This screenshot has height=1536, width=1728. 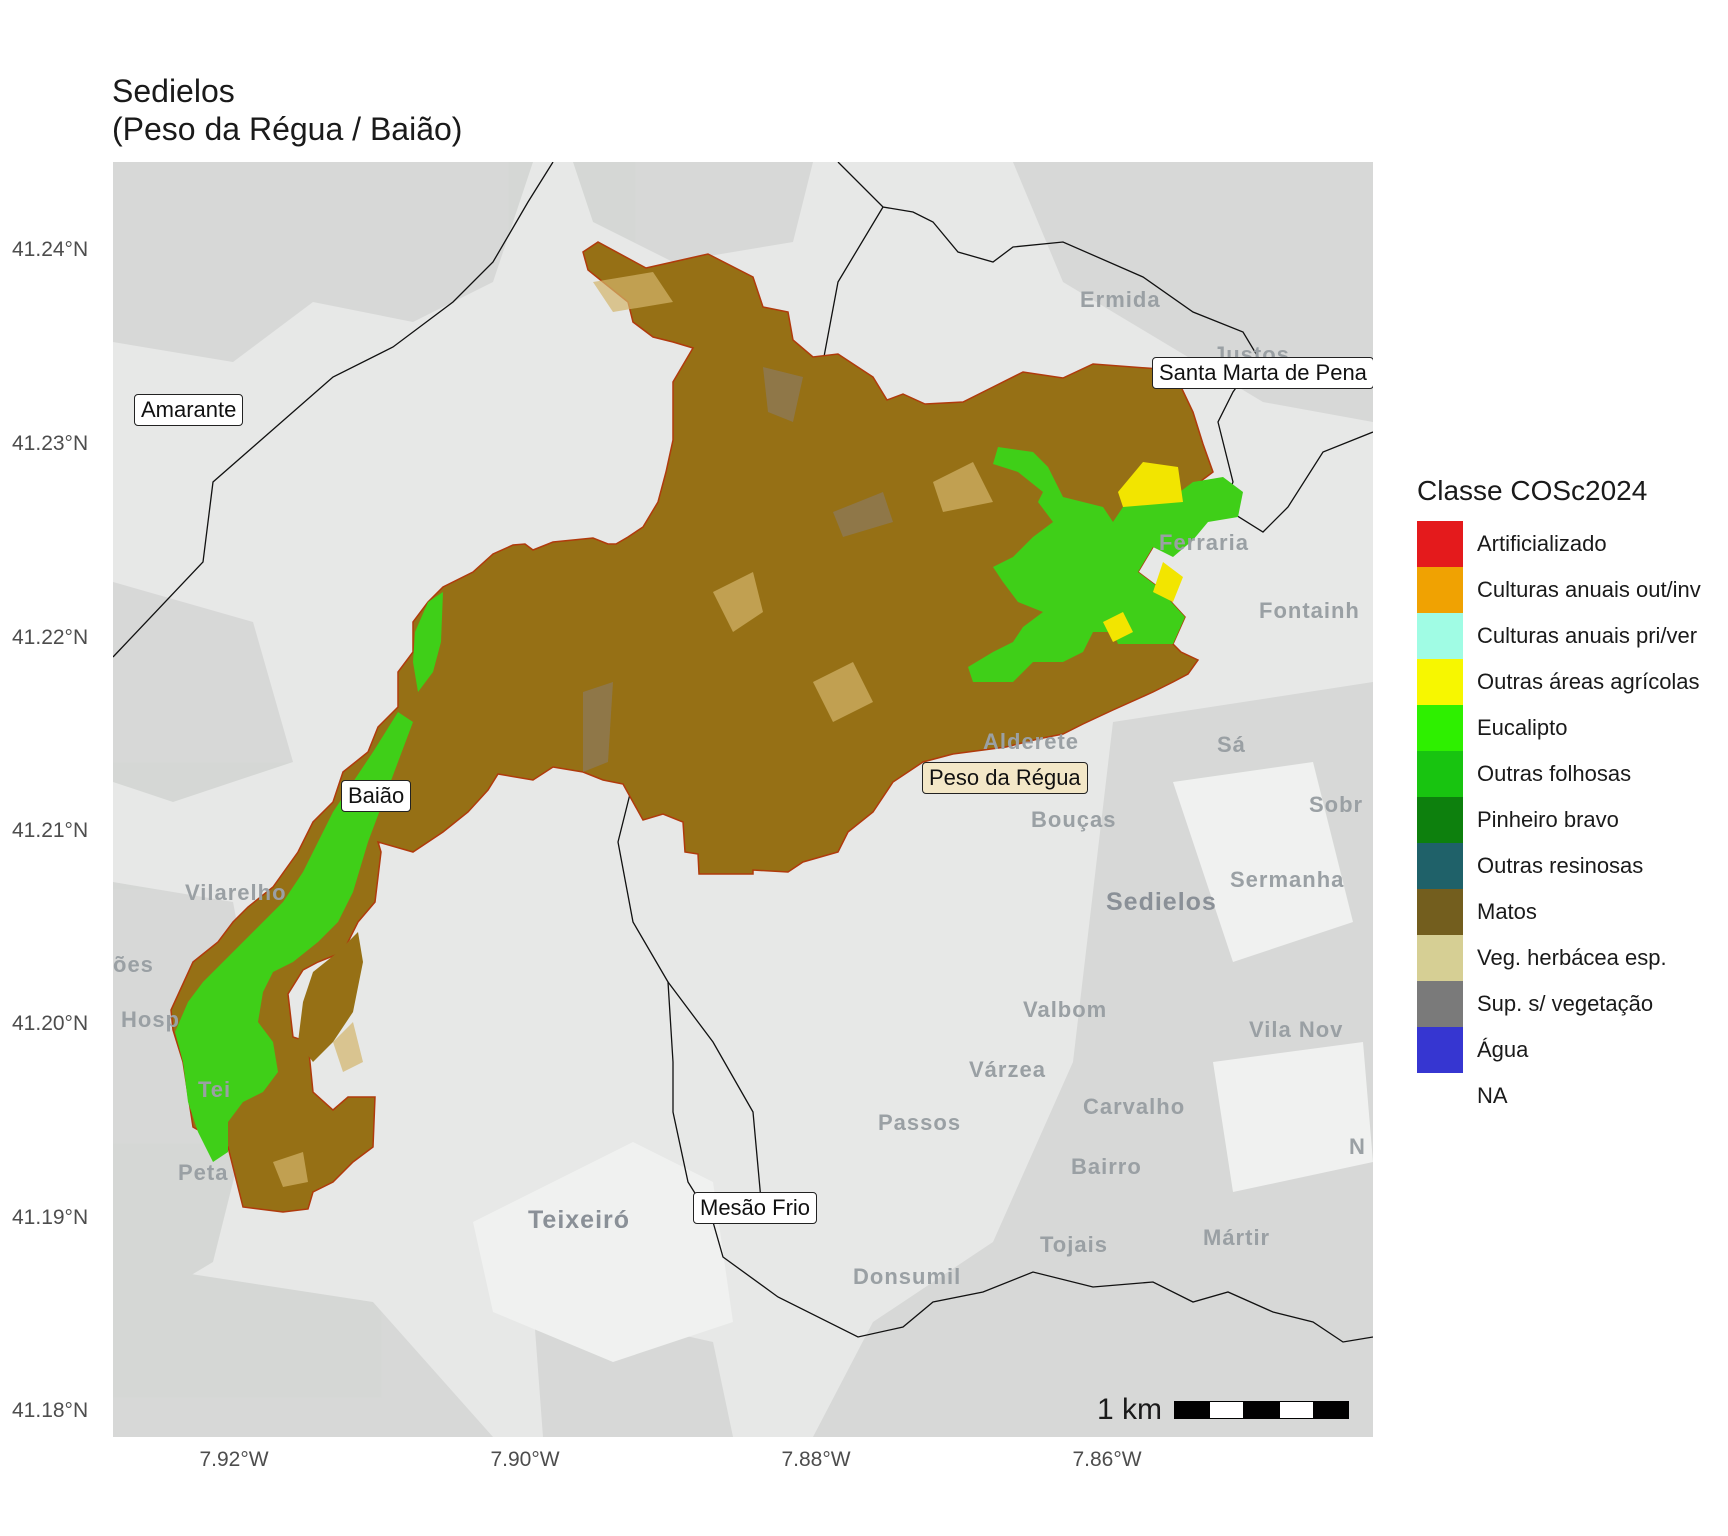 I want to click on legend-label: Água, so click(x=1503, y=1049).